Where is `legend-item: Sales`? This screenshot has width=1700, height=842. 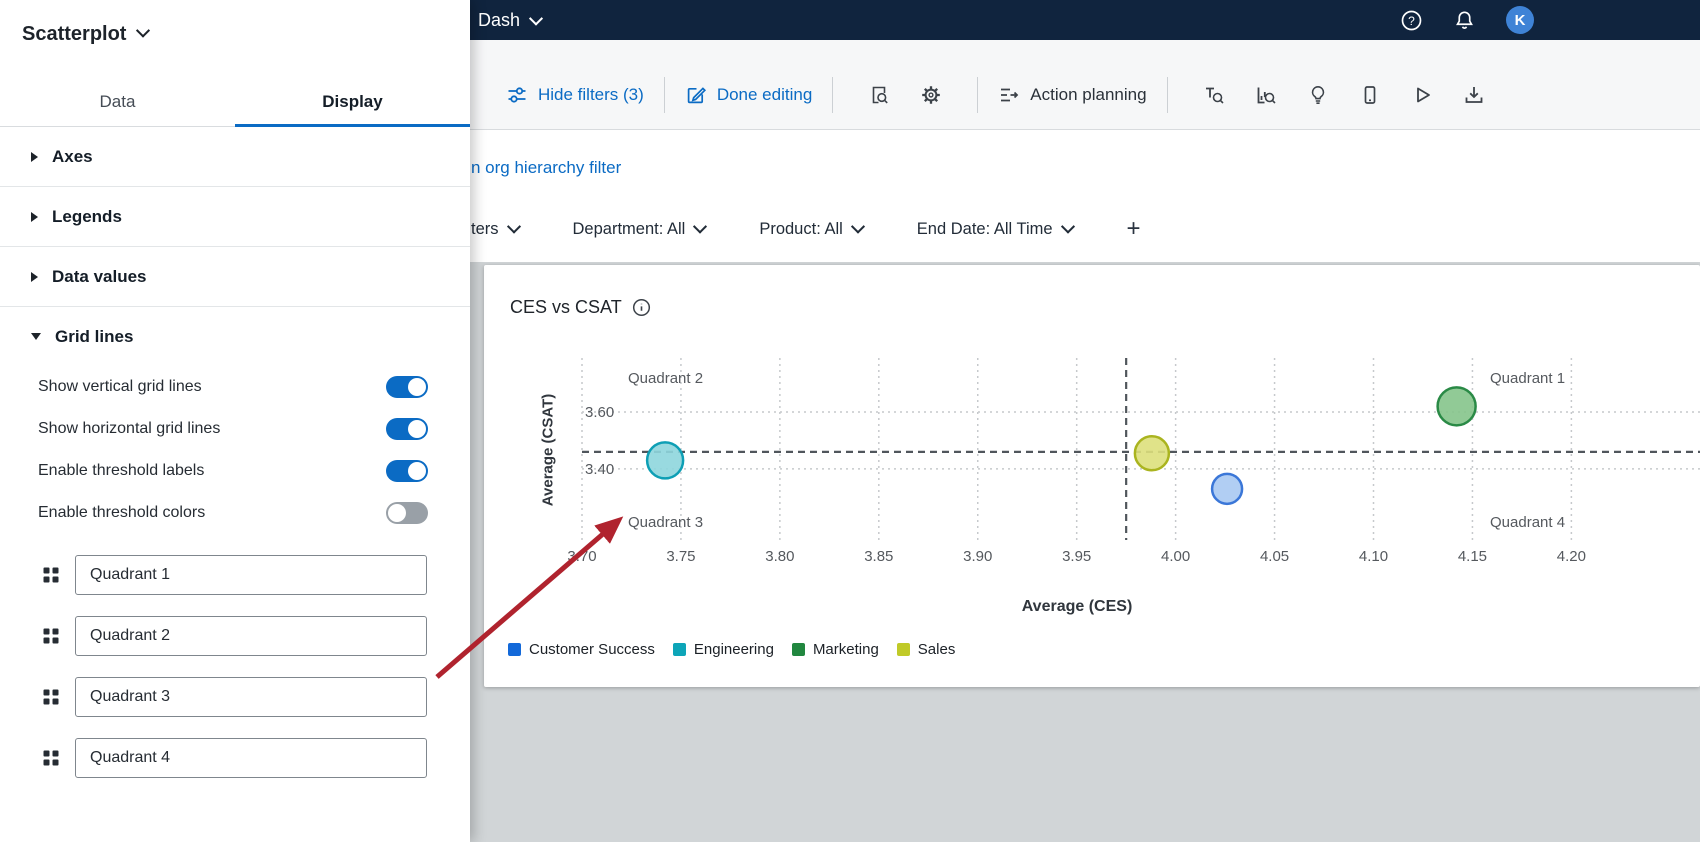
legend-item: Sales is located at coordinates (926, 649).